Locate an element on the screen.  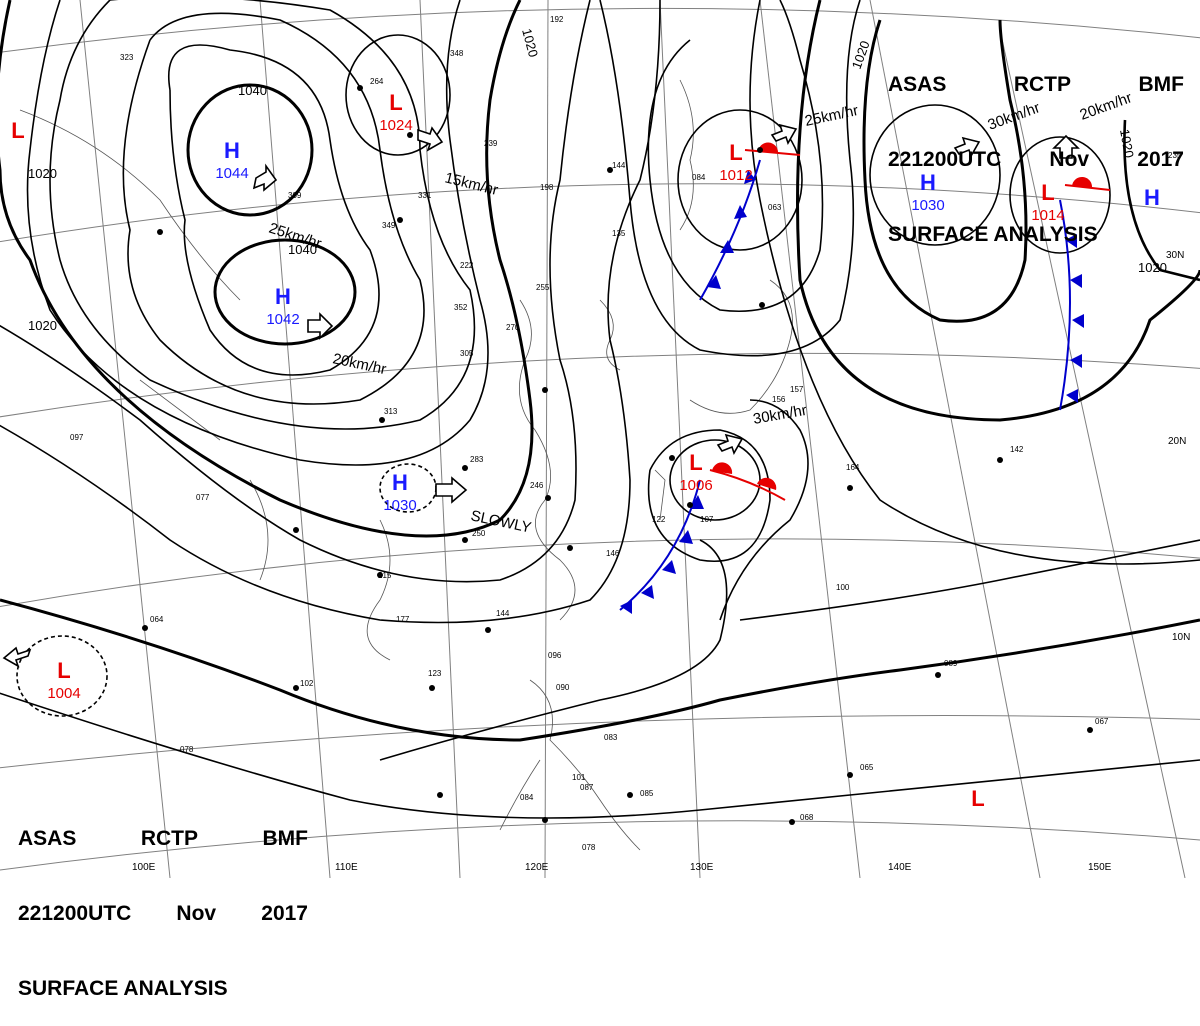
title-time: 221200UTC is located at coordinates (945, 159).